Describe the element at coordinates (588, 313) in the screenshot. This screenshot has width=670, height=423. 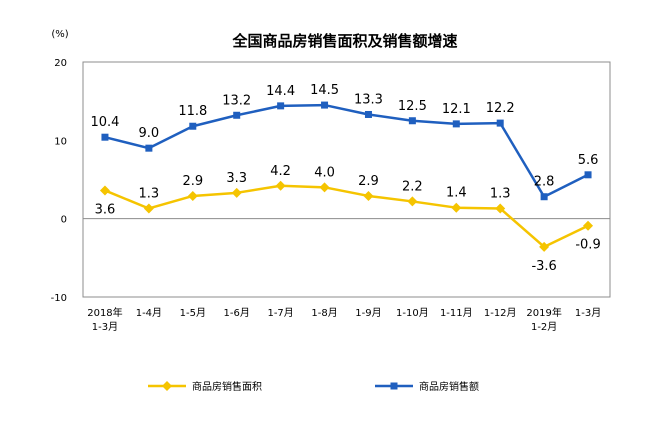
I see `x-tick-label: 1-3月` at that location.